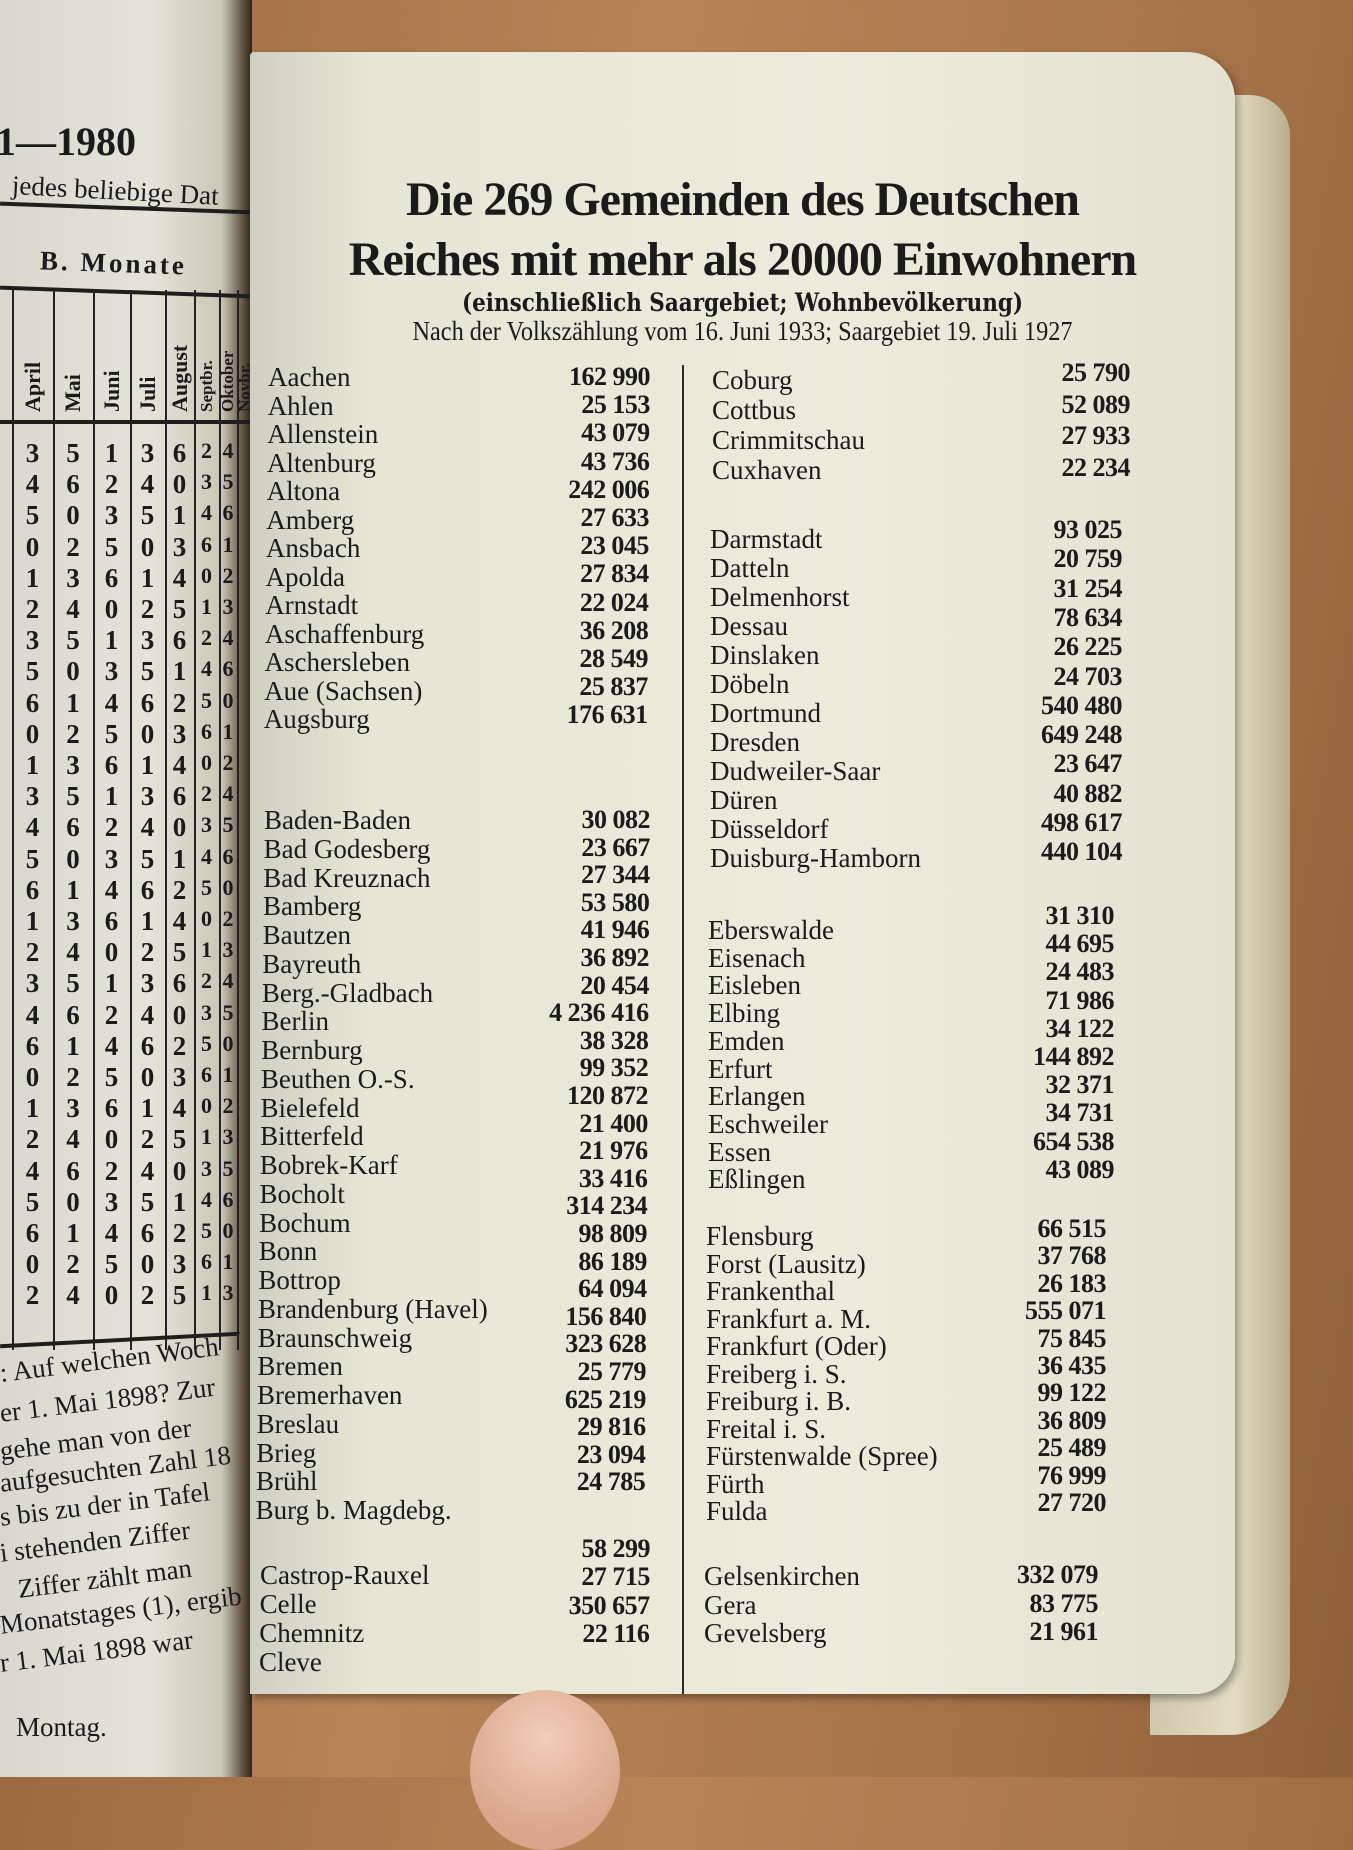 This screenshot has height=1850, width=1353. I want to click on population-value: 156 840, so click(606, 1316).